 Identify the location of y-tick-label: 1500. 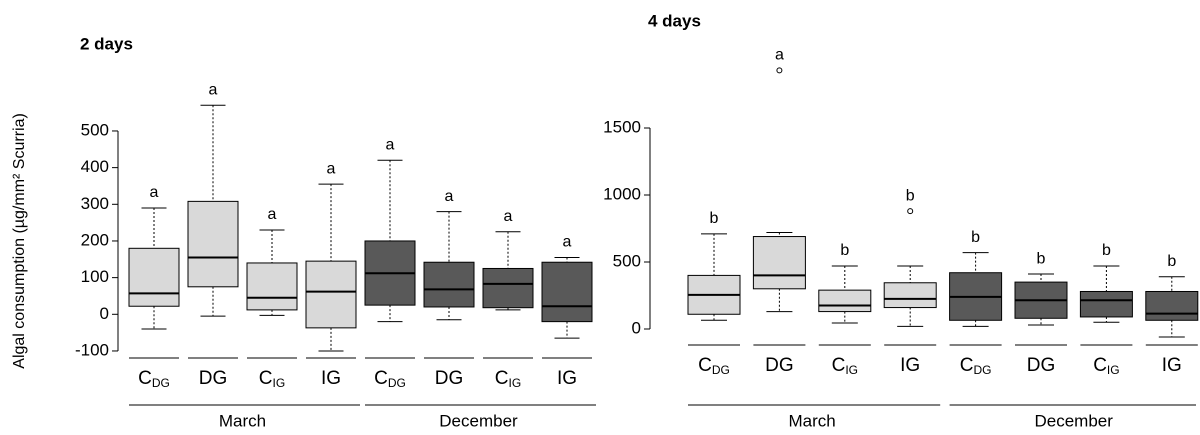
(622, 126).